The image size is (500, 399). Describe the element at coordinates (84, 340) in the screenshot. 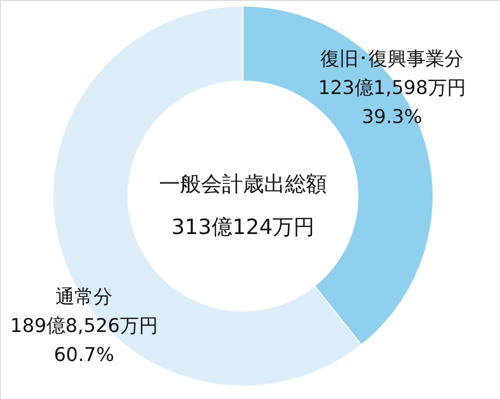

I see `data-label: 189億8,526万円 60.7%` at that location.